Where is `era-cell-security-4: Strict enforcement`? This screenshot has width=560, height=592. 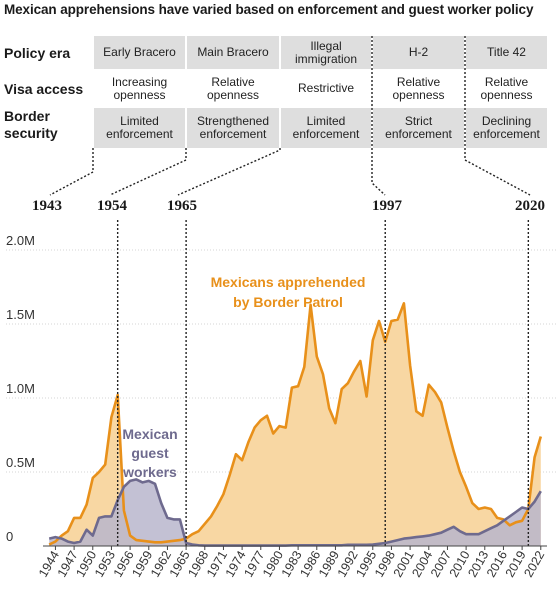 era-cell-security-4: Strict enforcement is located at coordinates (418, 128).